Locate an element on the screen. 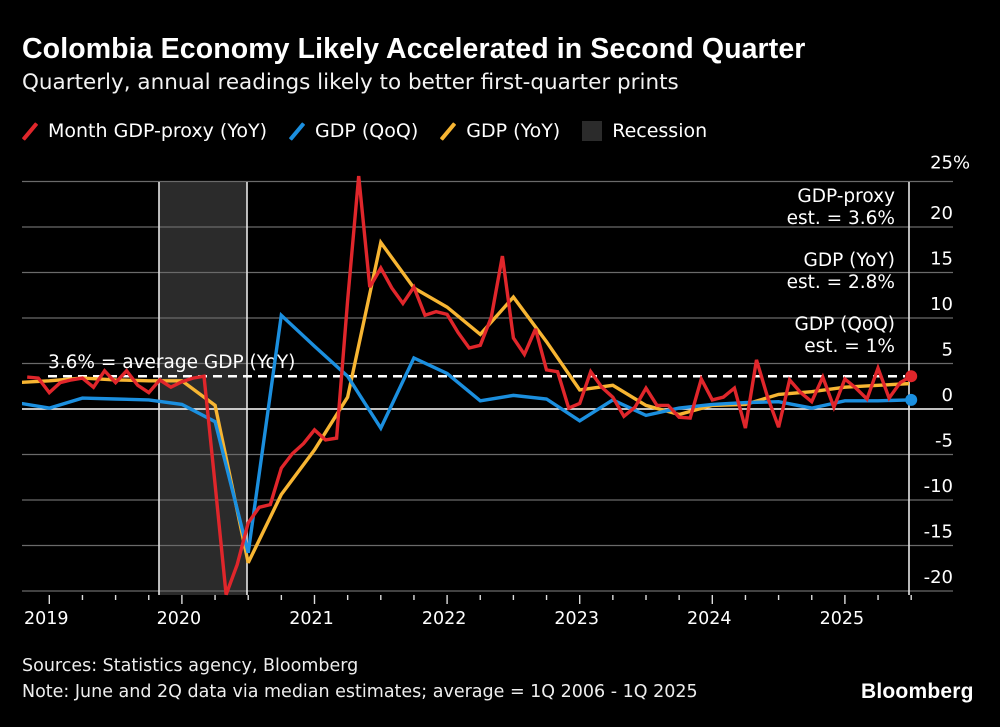 Image resolution: width=1000 pixels, height=727 pixels. y-tick-label: -15 is located at coordinates (938, 532).